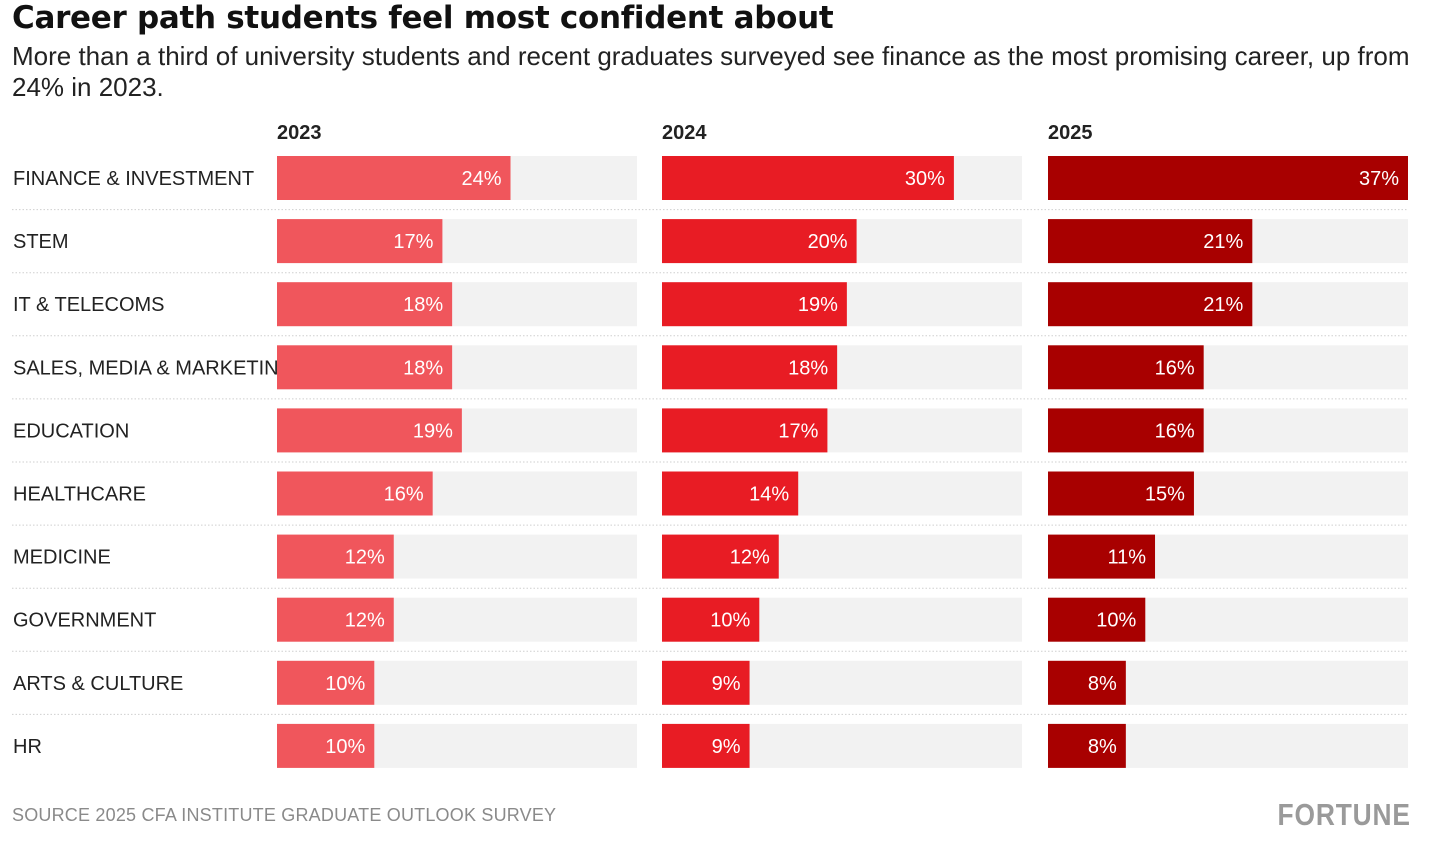 The width and height of the screenshot is (1438, 851). What do you see at coordinates (89, 305) in the screenshot?
I see `category-label: IT & TELECOMS` at bounding box center [89, 305].